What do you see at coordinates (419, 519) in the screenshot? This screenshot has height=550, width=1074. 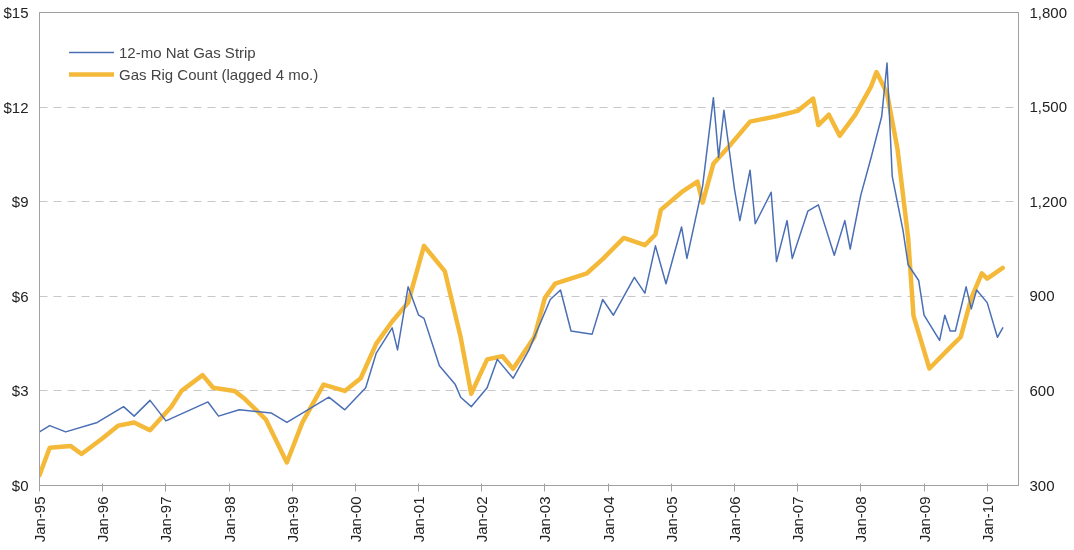 I see `x-tick-label: Jan-01` at bounding box center [419, 519].